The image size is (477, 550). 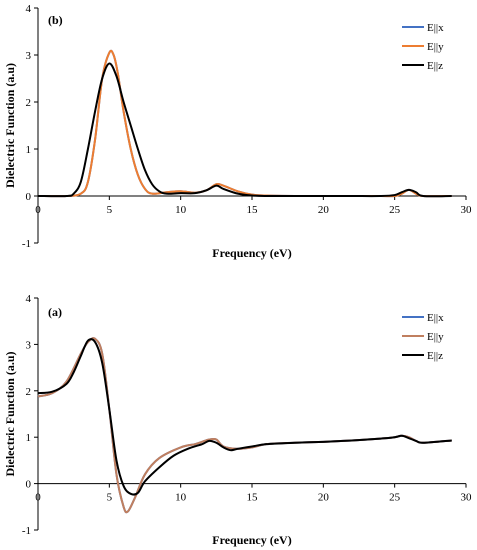 What do you see at coordinates (55, 312) in the screenshot?
I see `panel-label: (a)` at bounding box center [55, 312].